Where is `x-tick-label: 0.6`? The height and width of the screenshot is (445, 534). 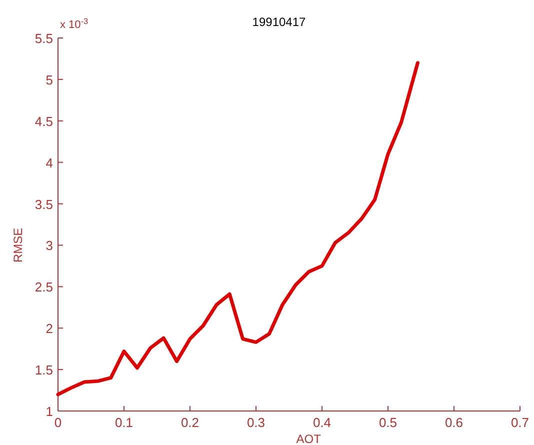 x-tick-label: 0.6 is located at coordinates (454, 422).